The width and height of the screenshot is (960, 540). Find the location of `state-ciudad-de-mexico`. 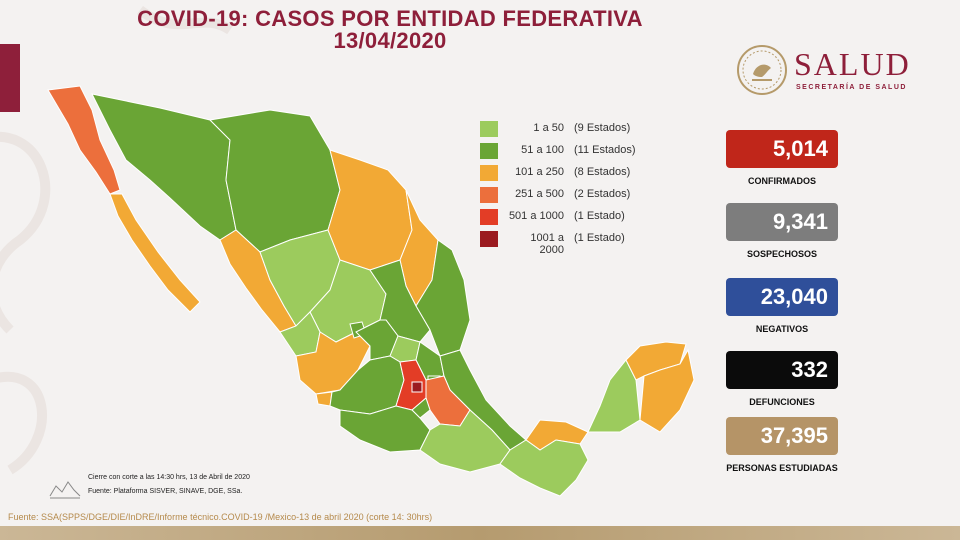

state-ciudad-de-mexico is located at coordinates (417, 387).